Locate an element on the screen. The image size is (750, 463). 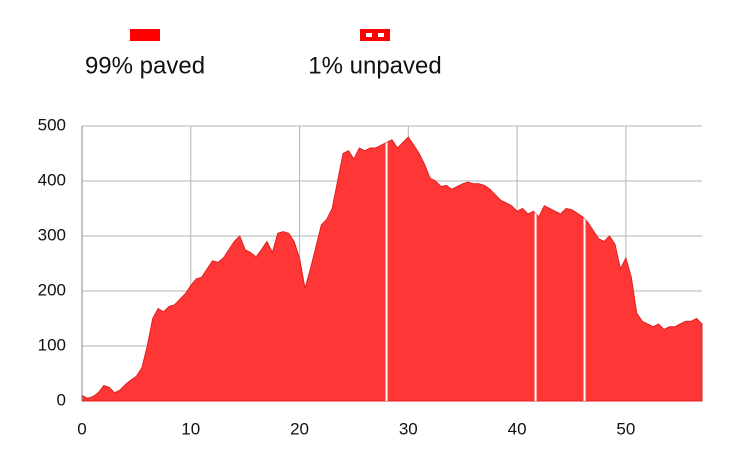
y-tick-label: 400 is located at coordinates (52, 179).